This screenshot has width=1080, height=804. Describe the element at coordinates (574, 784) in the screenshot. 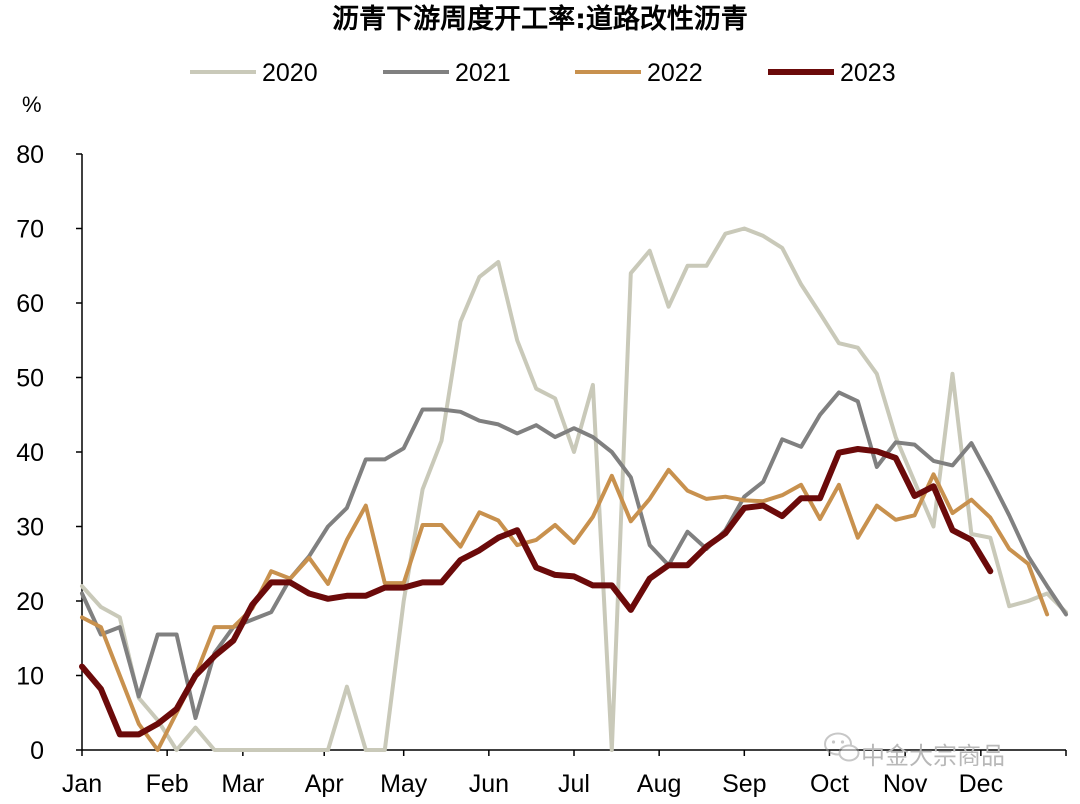

I see `x-tick-label: Jul` at that location.